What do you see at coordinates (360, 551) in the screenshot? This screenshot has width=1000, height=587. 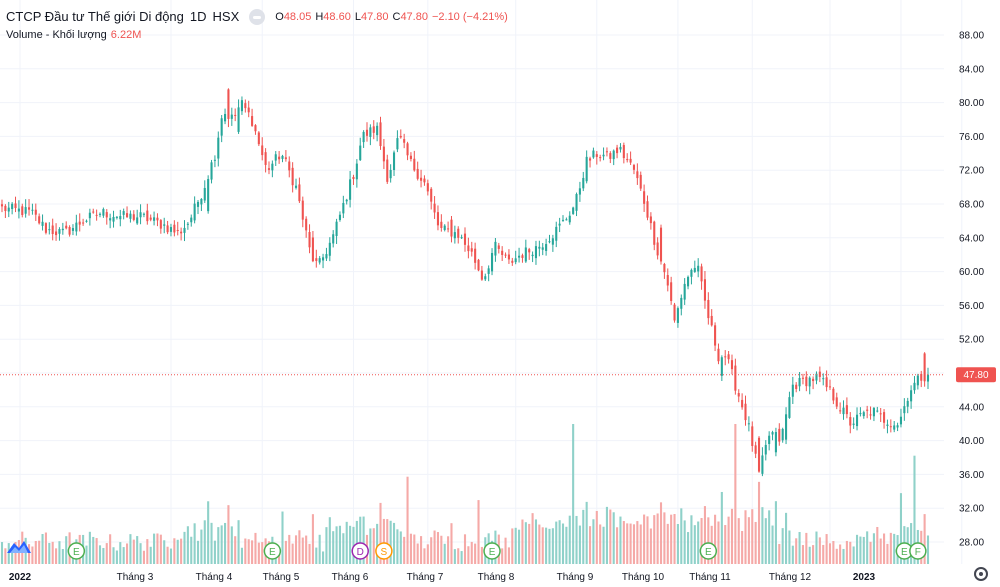 I see `event-marker: D` at bounding box center [360, 551].